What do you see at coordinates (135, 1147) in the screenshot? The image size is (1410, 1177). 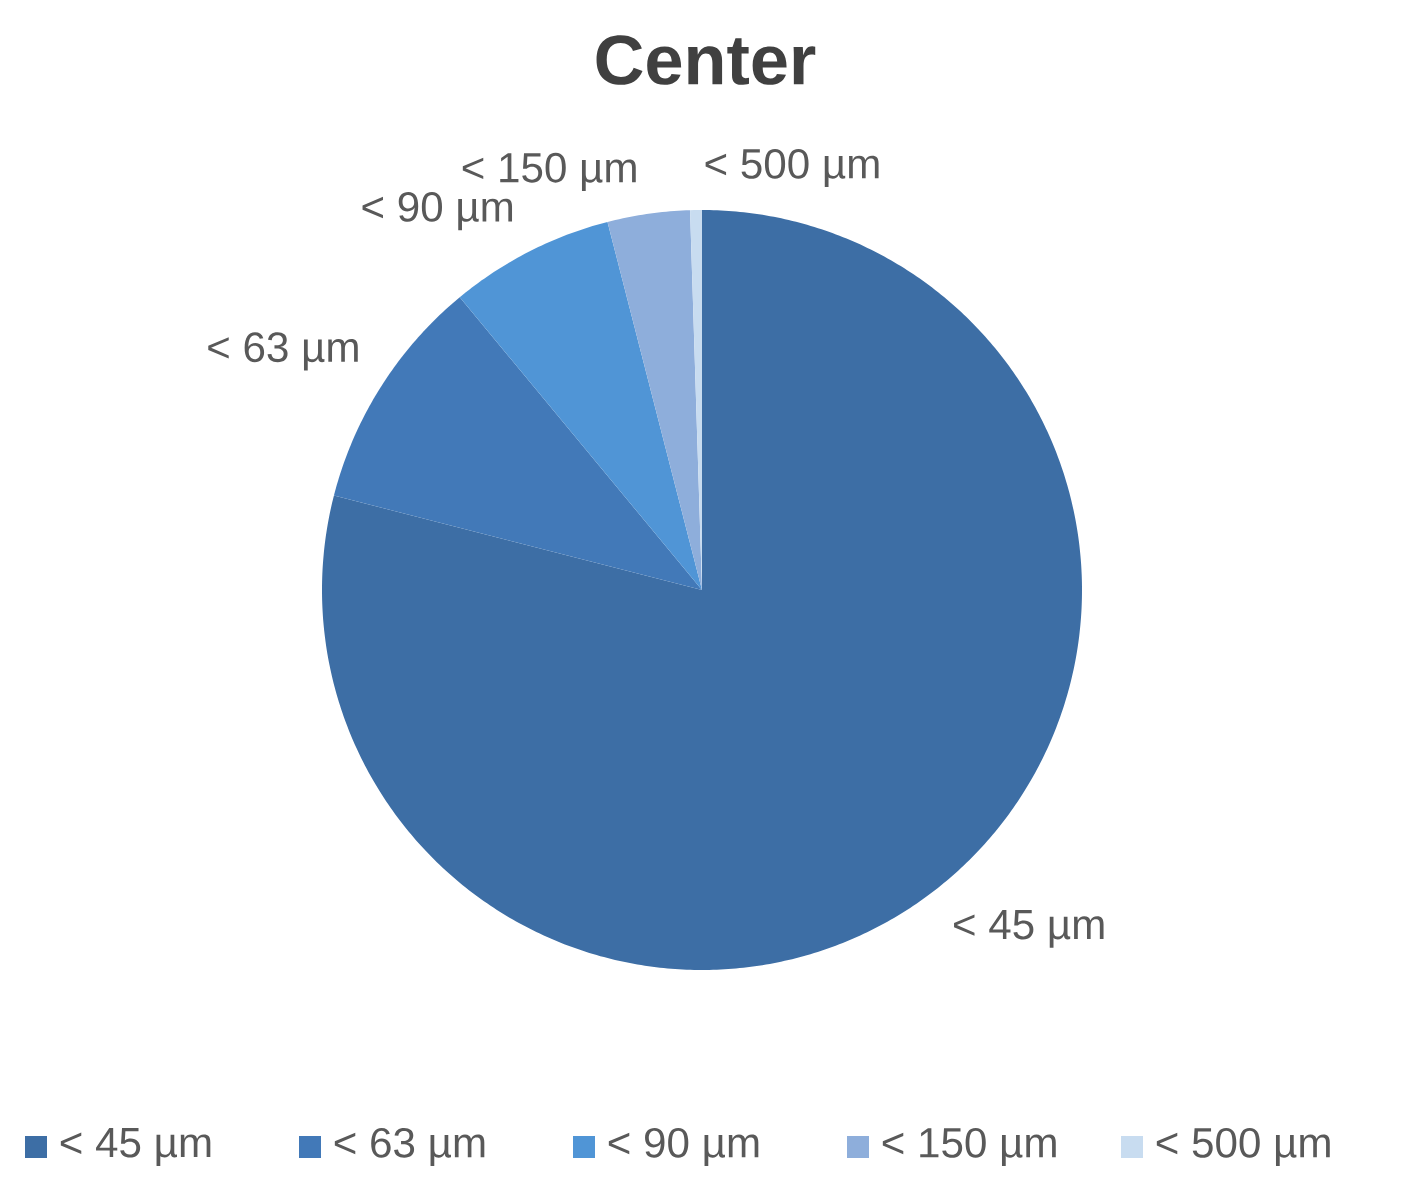 I see `legend-label: < 45 µm` at bounding box center [135, 1147].